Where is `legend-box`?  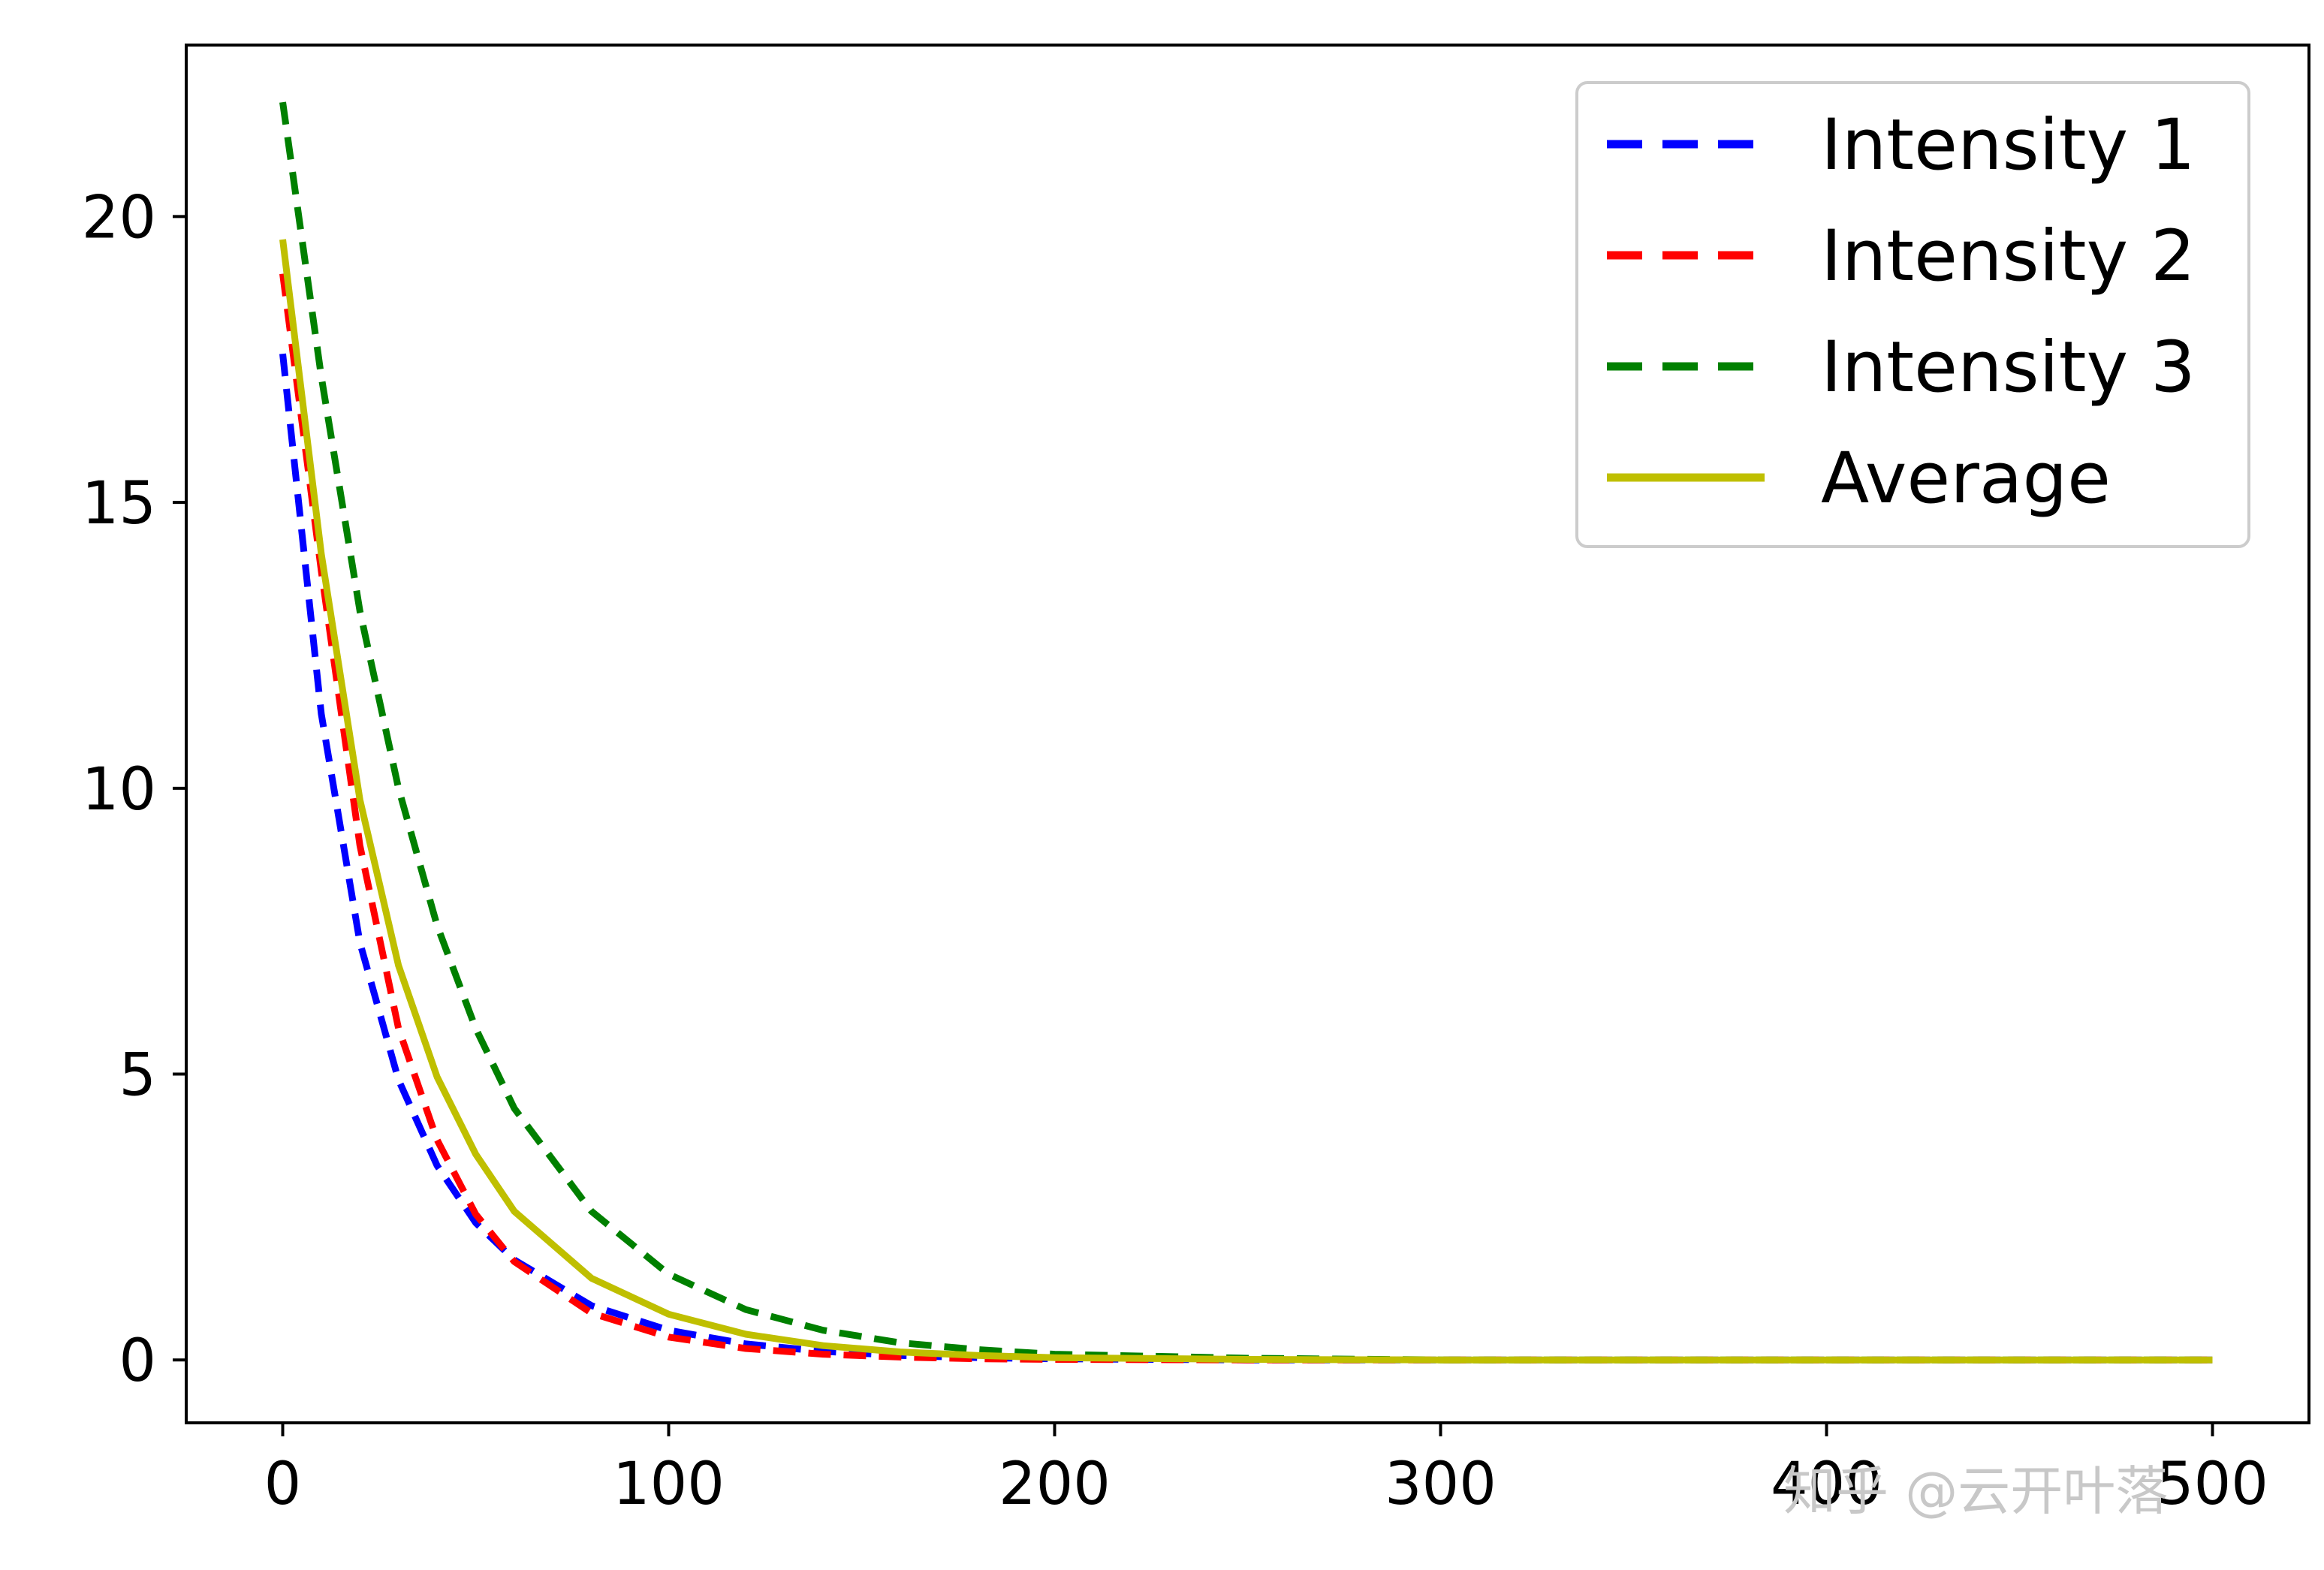 legend-box is located at coordinates (1912, 315).